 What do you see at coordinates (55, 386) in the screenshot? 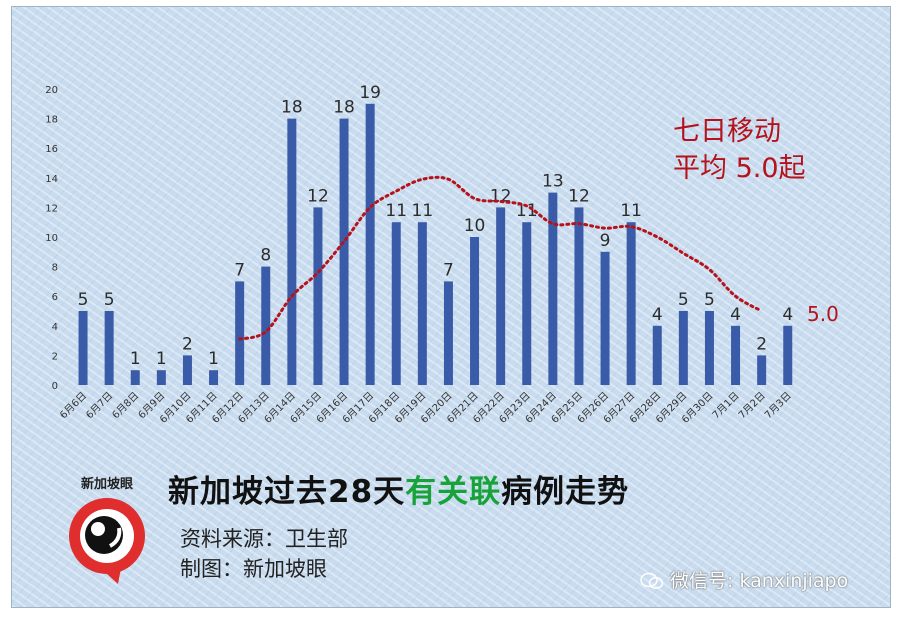
I see `y-tick-label: 0` at bounding box center [55, 386].